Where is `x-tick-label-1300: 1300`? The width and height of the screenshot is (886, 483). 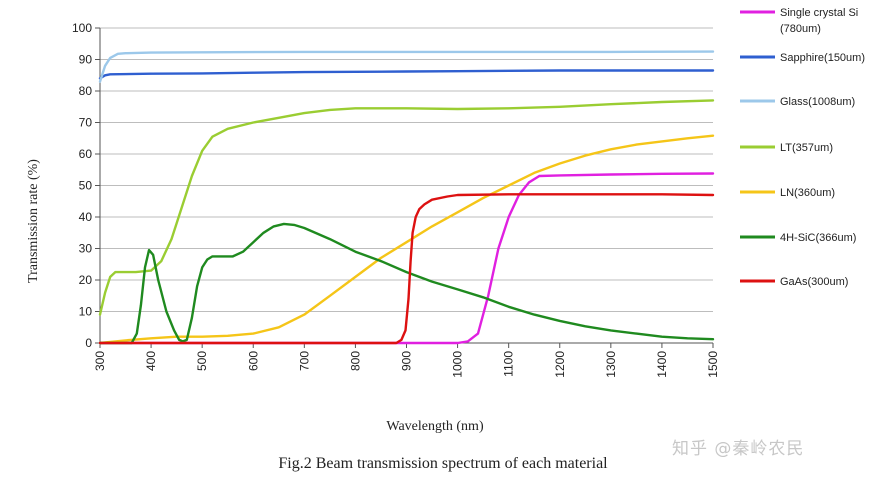 x-tick-label-1300: 1300 is located at coordinates (611, 364).